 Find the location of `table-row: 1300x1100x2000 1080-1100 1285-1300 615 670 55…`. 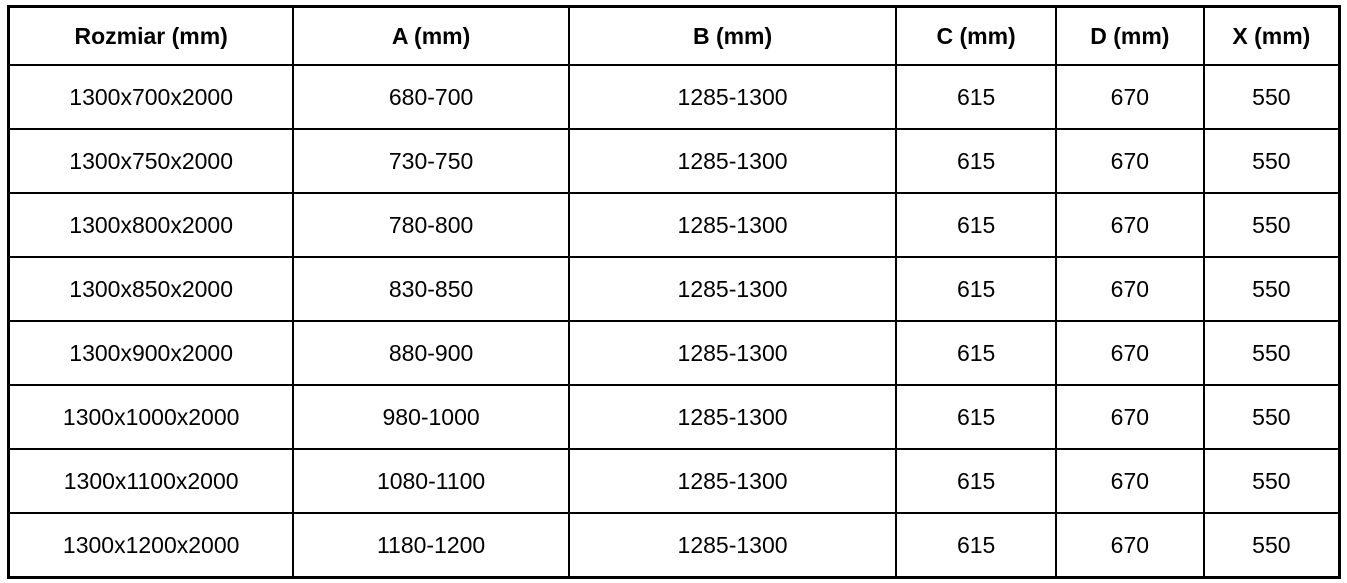

table-row: 1300x1100x2000 1080-1100 1285-1300 615 670 55… is located at coordinates (674, 481).